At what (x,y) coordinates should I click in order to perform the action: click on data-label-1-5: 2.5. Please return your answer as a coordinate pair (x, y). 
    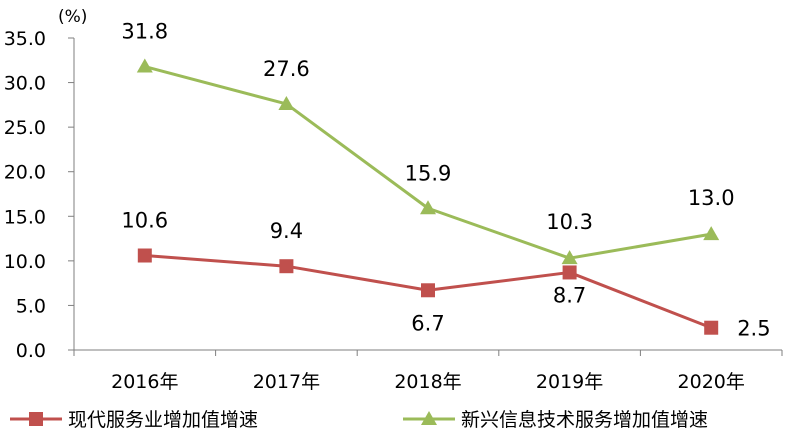
    Looking at the image, I should click on (753, 329).